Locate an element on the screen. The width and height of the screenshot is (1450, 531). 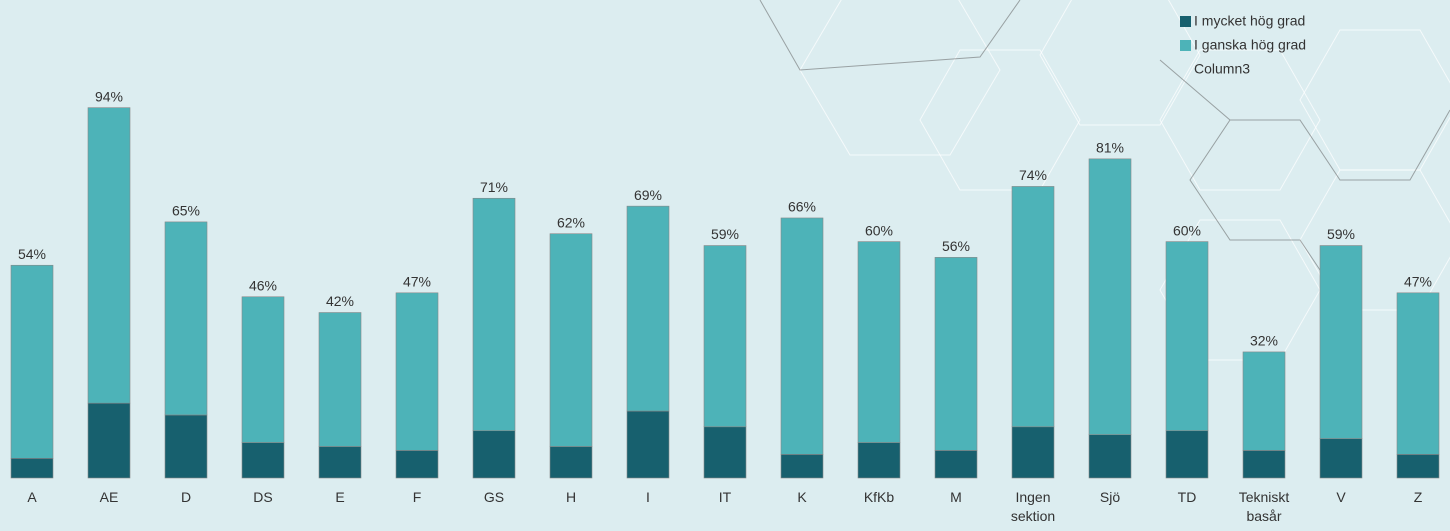
data-label: 66% is located at coordinates (802, 207).